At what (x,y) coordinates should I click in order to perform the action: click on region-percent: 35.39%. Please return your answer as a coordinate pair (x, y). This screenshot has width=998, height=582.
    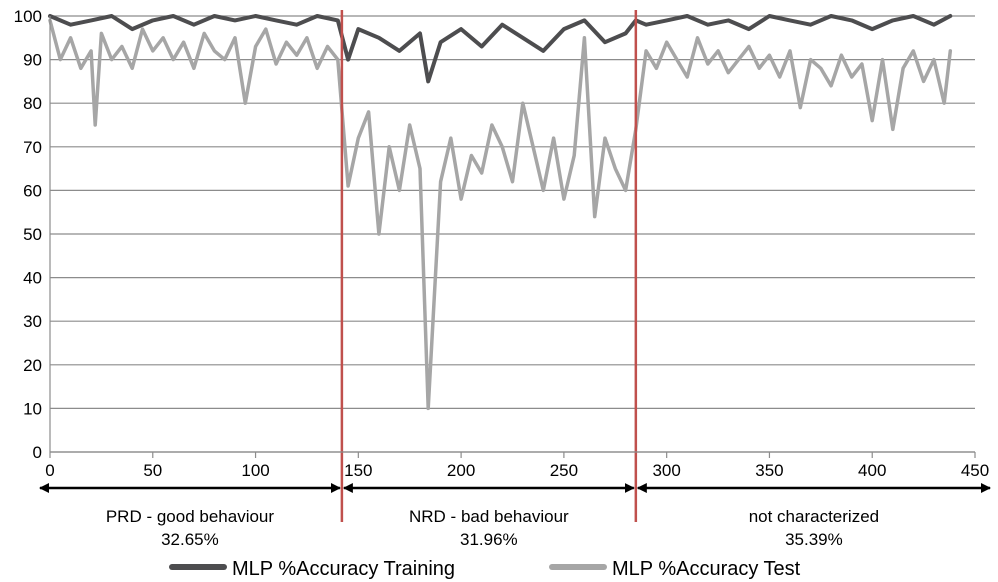
    Looking at the image, I should click on (814, 539).